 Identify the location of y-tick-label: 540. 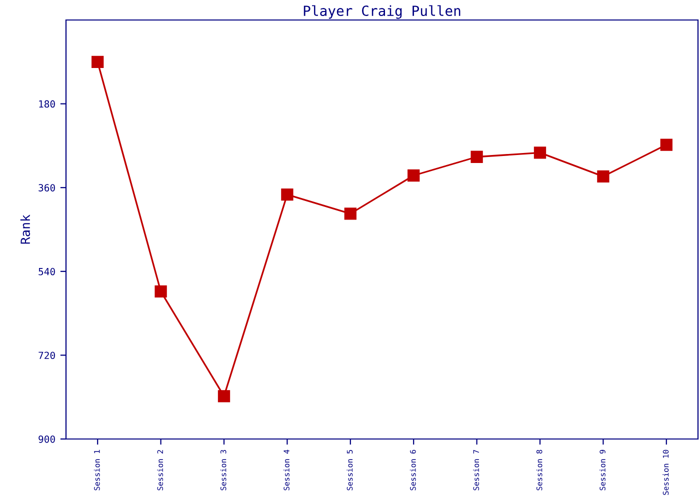
(46, 272).